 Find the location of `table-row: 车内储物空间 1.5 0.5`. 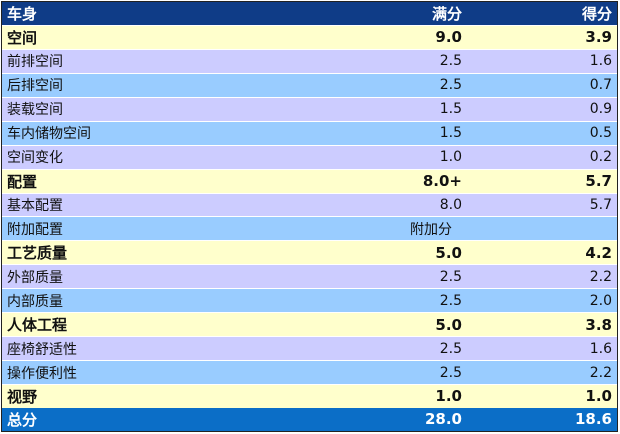

table-row: 车内储物空间 1.5 0.5 is located at coordinates (309, 133).